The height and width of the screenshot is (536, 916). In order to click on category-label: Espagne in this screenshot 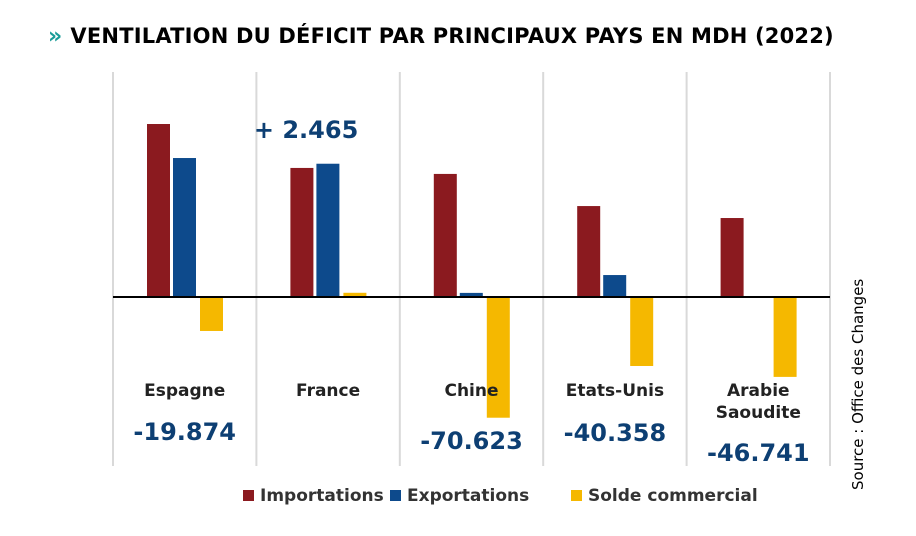, I will do `click(184, 391)`.